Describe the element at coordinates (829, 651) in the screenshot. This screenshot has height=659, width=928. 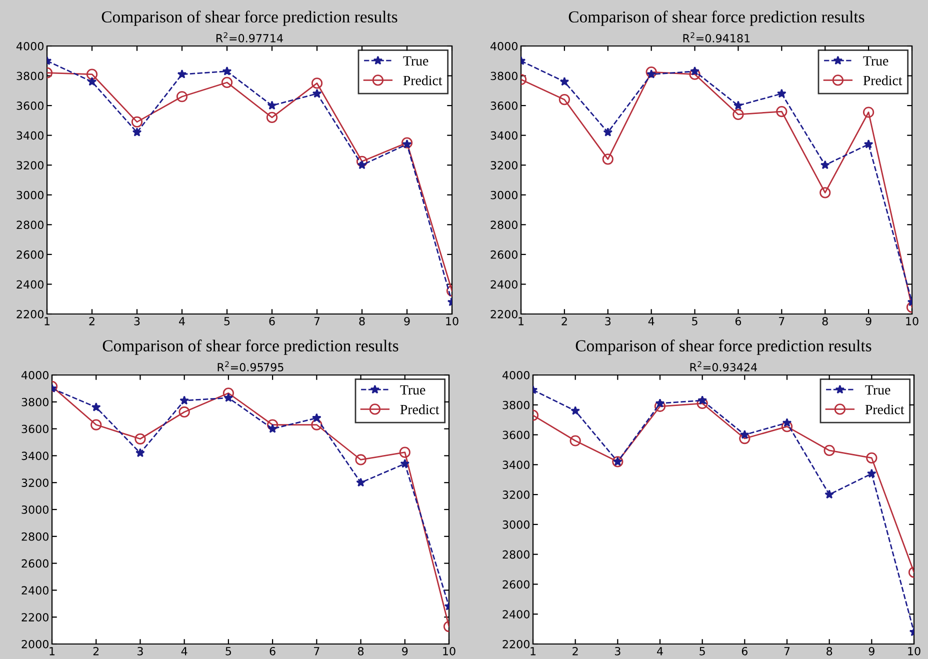
I see `x-tick-label: 8` at that location.